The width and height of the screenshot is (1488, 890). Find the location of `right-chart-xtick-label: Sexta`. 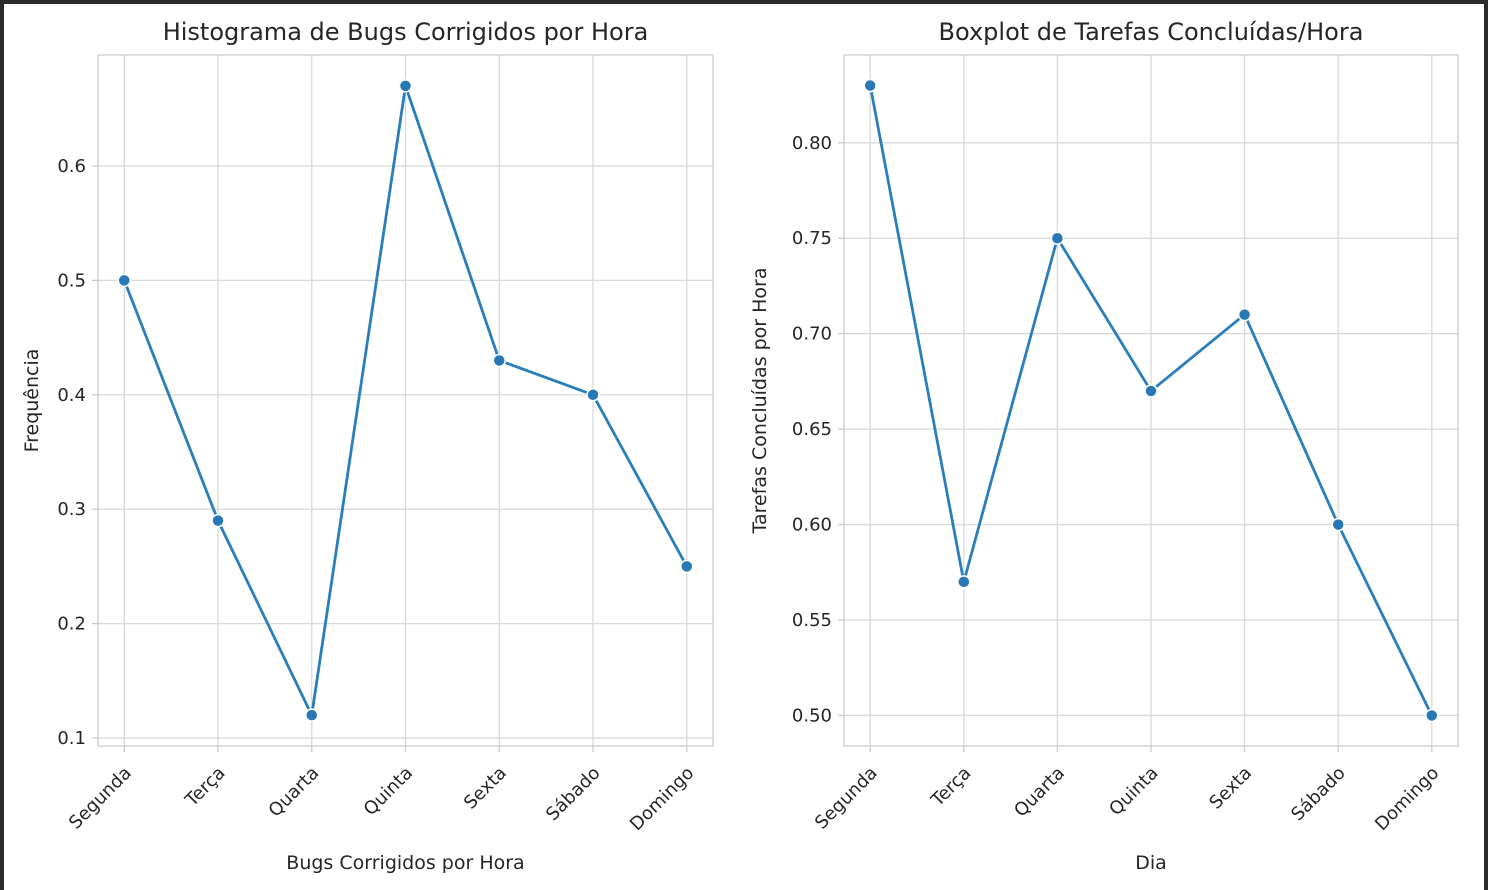

right-chart-xtick-label: Sexta is located at coordinates (1230, 788).